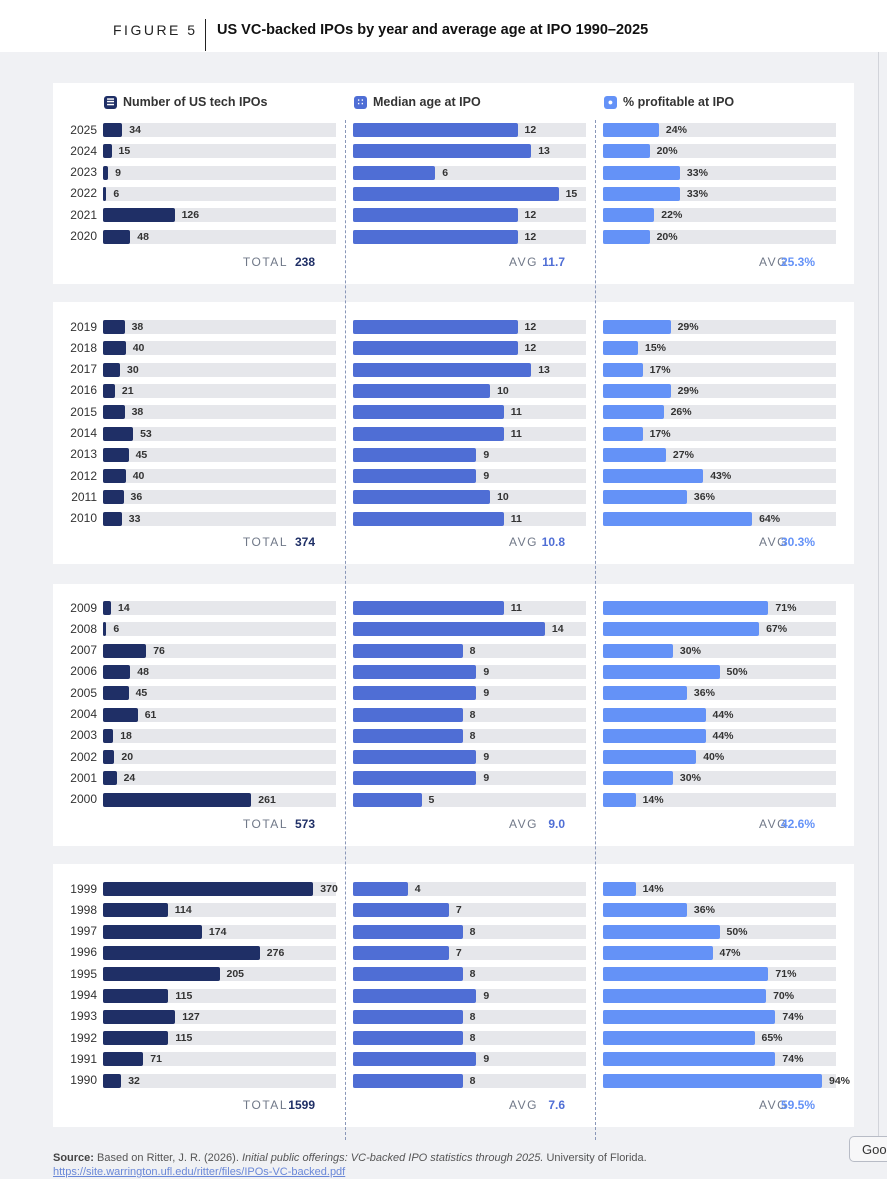  I want to click on vertical-scrollbar-track, so click(878, 607).